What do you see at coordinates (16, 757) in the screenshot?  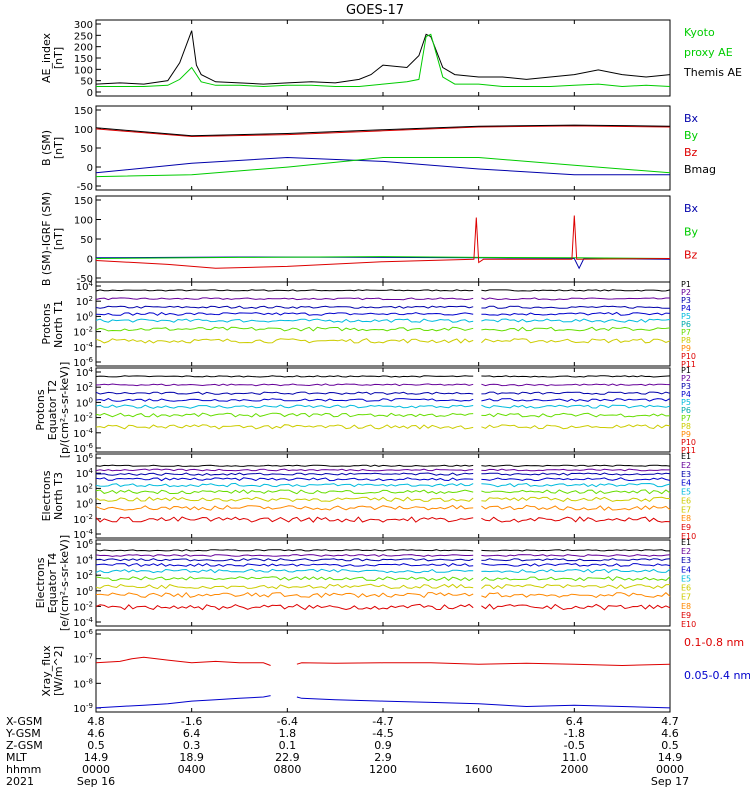 I see `footer-row-label: MLT` at bounding box center [16, 757].